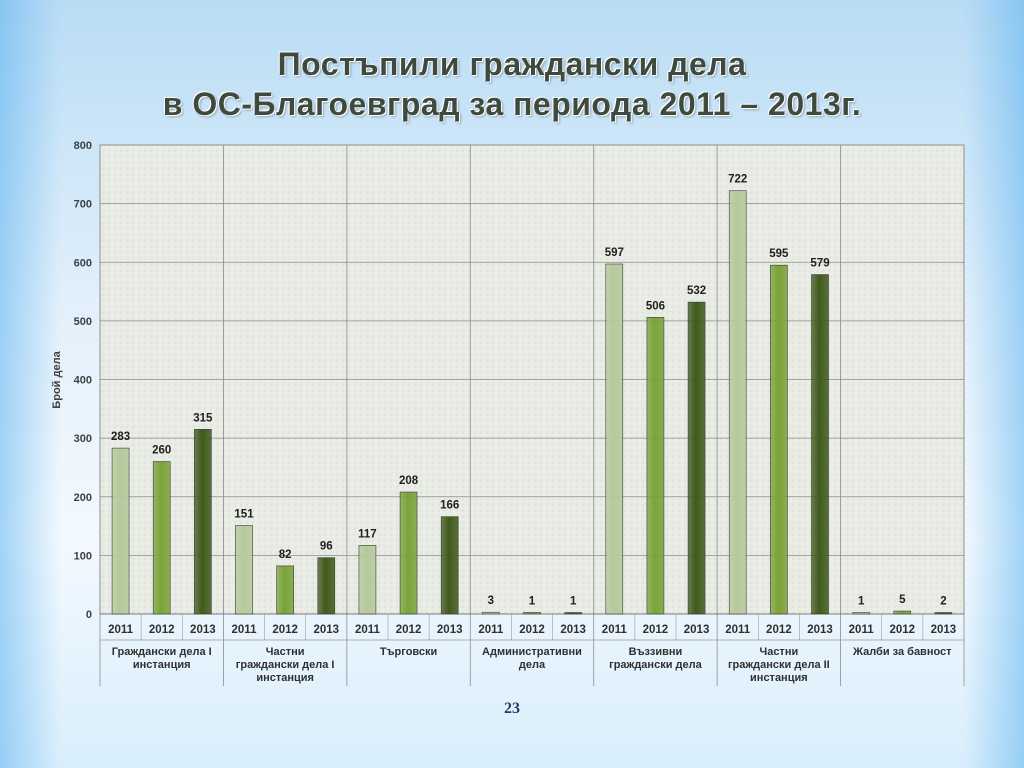 Image resolution: width=1024 pixels, height=768 pixels. What do you see at coordinates (779, 665) in the screenshot?
I see `category-label: граждански дела II` at bounding box center [779, 665].